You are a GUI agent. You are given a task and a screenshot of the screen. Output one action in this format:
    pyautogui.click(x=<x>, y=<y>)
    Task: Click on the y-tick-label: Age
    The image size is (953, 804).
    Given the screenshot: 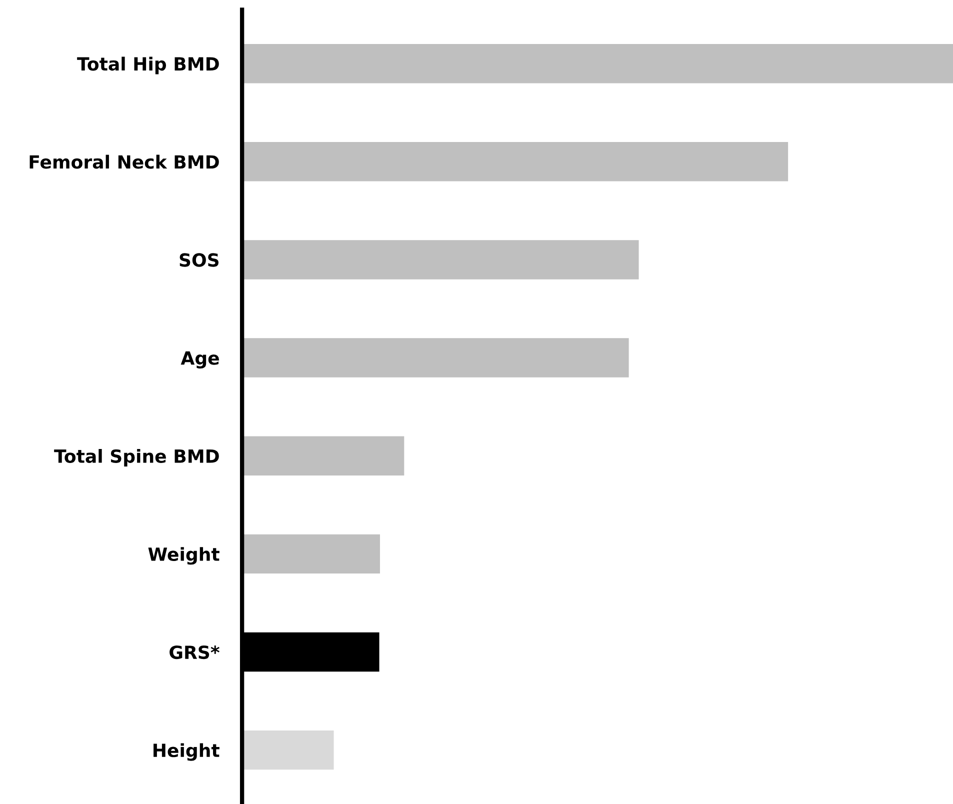 What is the action you would take?
    pyautogui.click(x=199, y=359)
    